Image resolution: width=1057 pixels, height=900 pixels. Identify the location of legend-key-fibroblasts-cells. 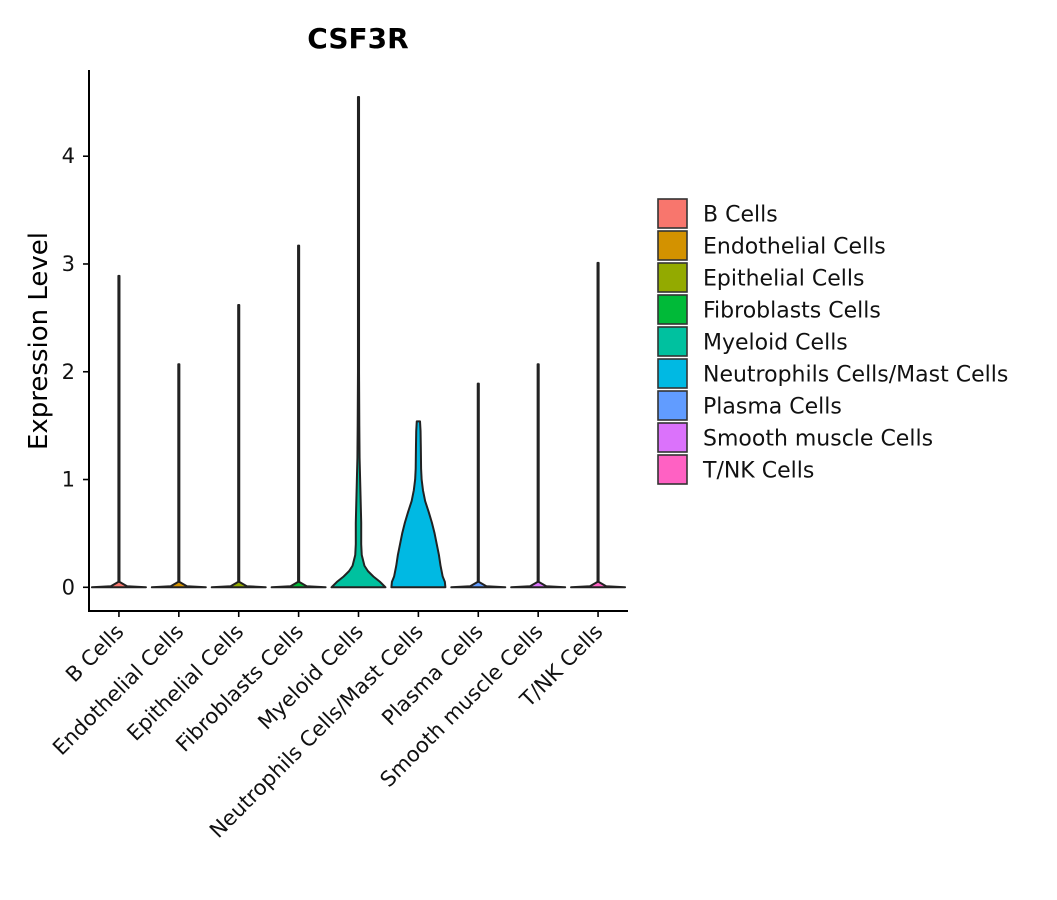
(672, 309).